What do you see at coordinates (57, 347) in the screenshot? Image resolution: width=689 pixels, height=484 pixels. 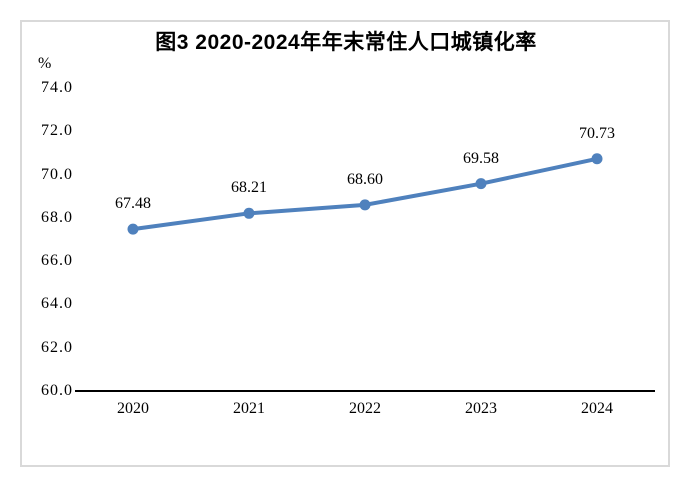 I see `y-tick-label: 62.0` at bounding box center [57, 347].